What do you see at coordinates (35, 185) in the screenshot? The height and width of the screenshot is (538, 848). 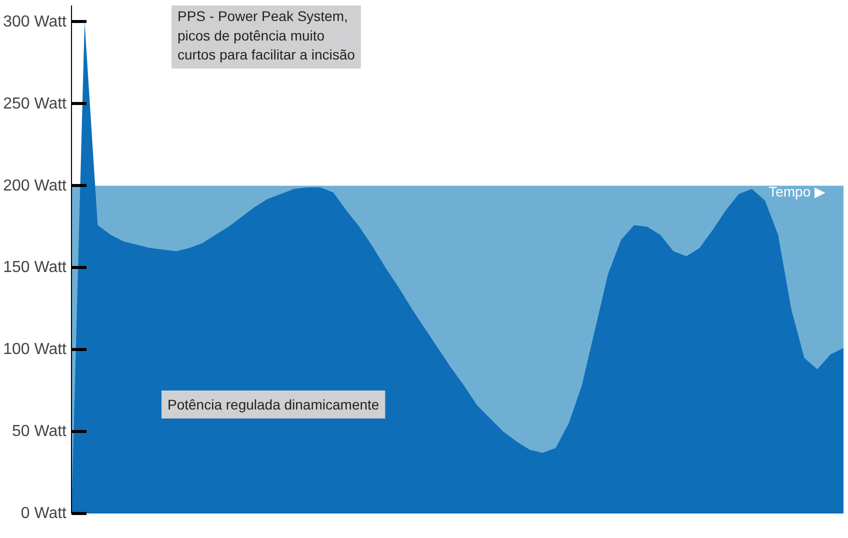 I see `y-tick-label: 200 Watt` at bounding box center [35, 185].